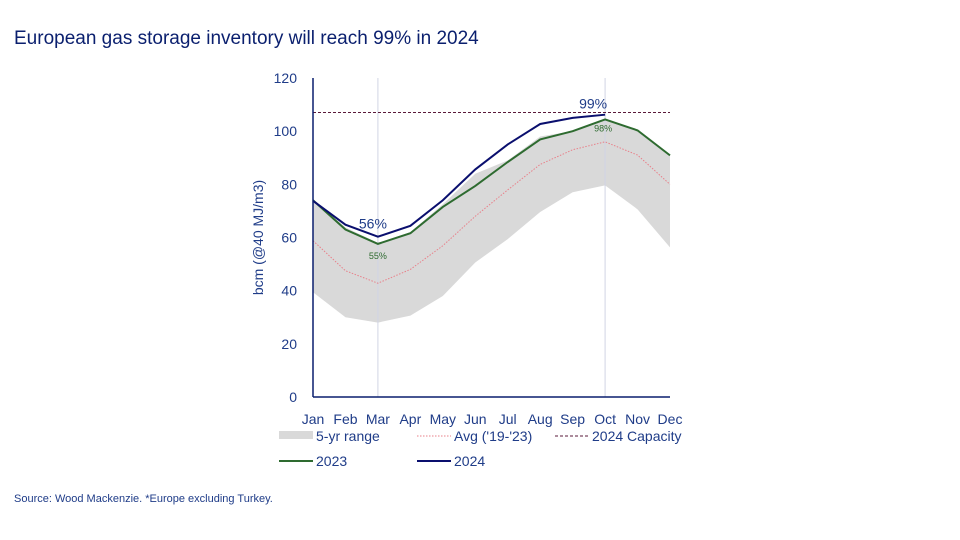 The image size is (960, 540). I want to click on x-tick-label: Oct, so click(605, 419).